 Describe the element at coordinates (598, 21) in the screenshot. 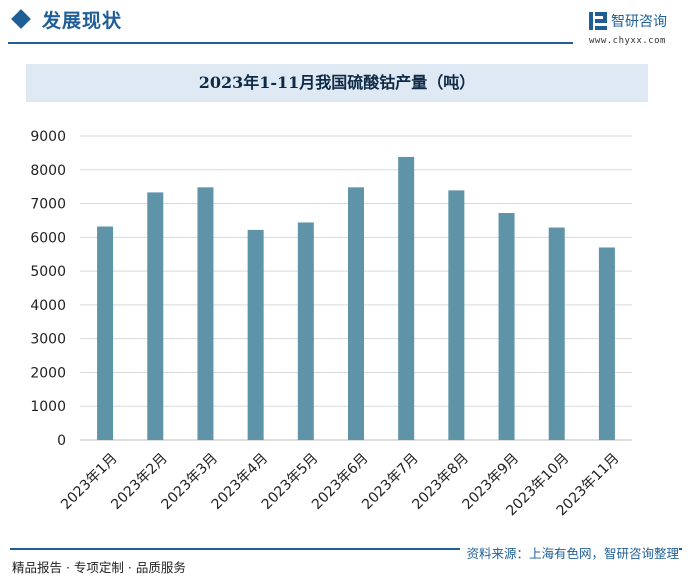

I see `brand-logo-icon` at that location.